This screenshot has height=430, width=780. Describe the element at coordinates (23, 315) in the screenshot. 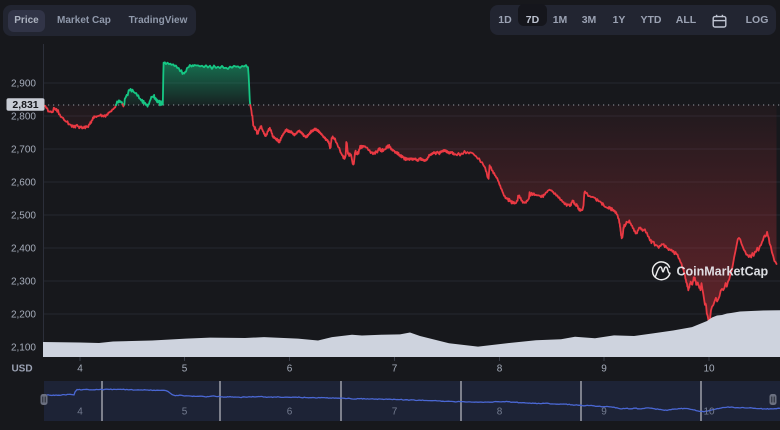

I see `svg-text: 2,200` at that location.